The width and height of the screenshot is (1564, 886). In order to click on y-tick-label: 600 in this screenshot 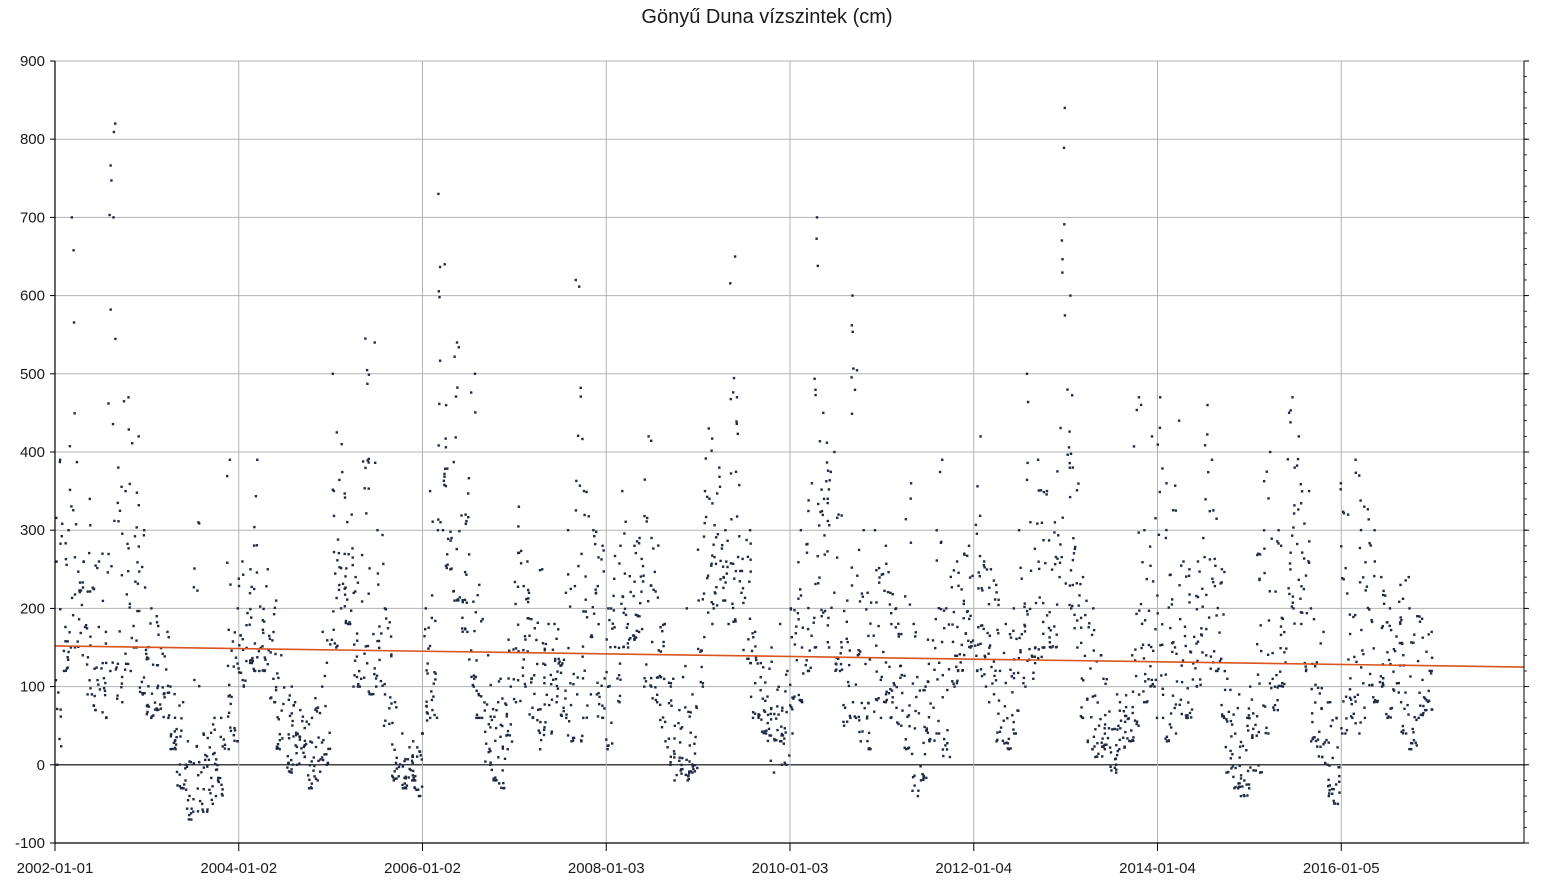, I will do `click(32, 296)`.